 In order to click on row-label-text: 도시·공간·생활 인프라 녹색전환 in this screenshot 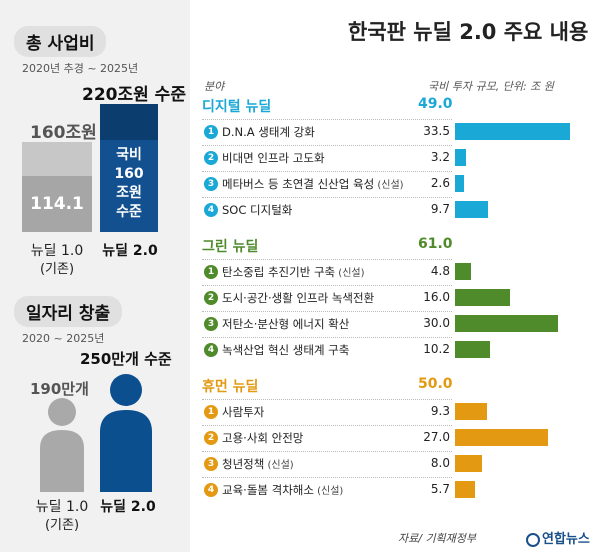, I will do `click(298, 298)`.